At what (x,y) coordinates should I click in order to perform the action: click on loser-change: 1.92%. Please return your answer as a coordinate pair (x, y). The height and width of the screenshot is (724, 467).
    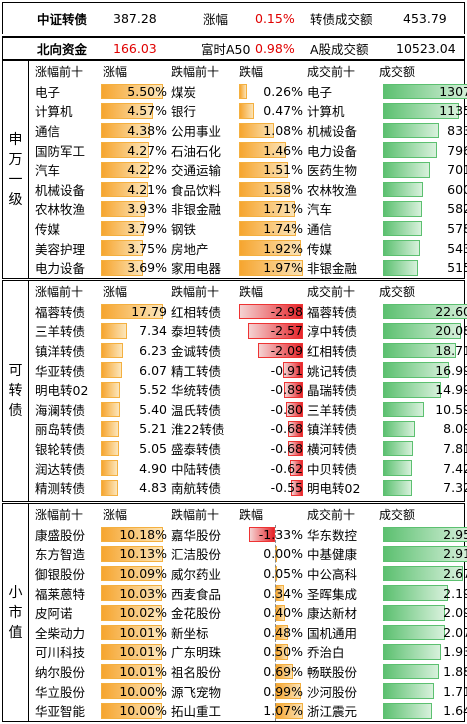
    Looking at the image, I should click on (283, 248).